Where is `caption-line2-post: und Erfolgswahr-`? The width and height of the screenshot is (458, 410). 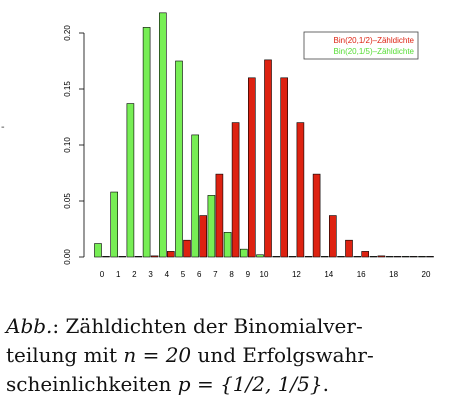 caption-line2-post: und Erfolgswahr- is located at coordinates (282, 355).